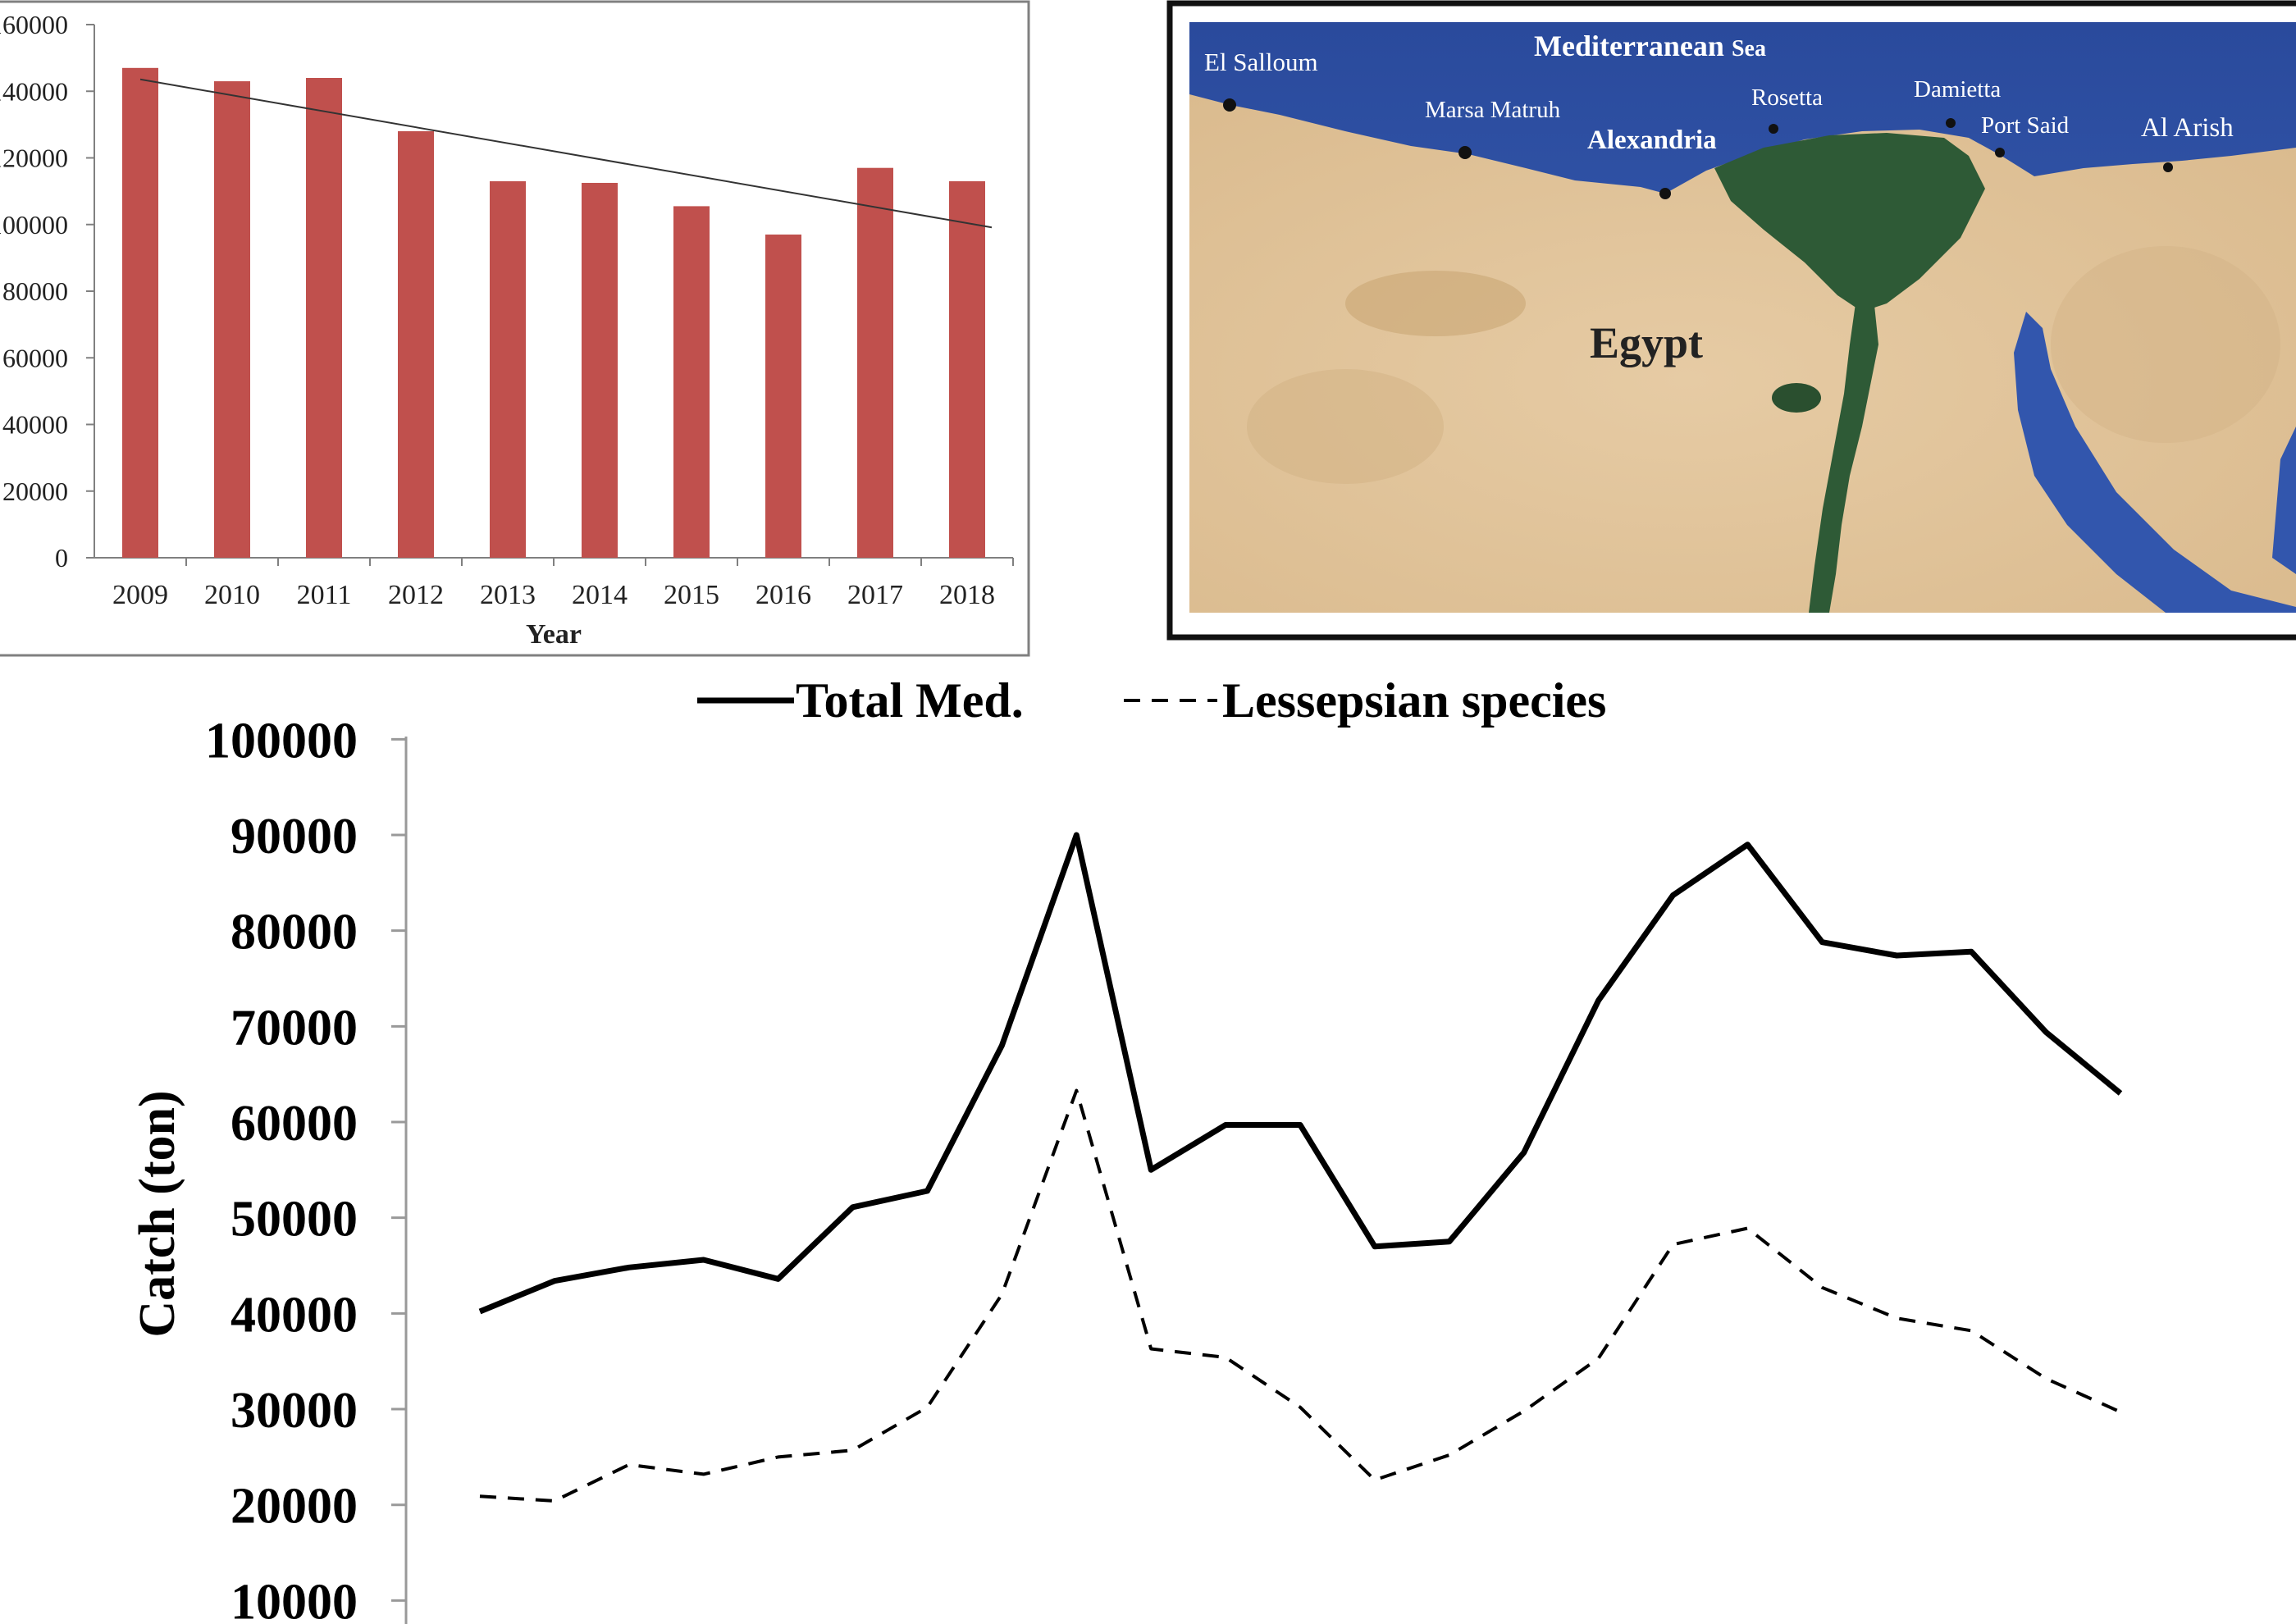 This screenshot has width=2296, height=1624. Describe the element at coordinates (1650, 46) in the screenshot. I see `map-sea-label: Mediterranean Sea` at that location.